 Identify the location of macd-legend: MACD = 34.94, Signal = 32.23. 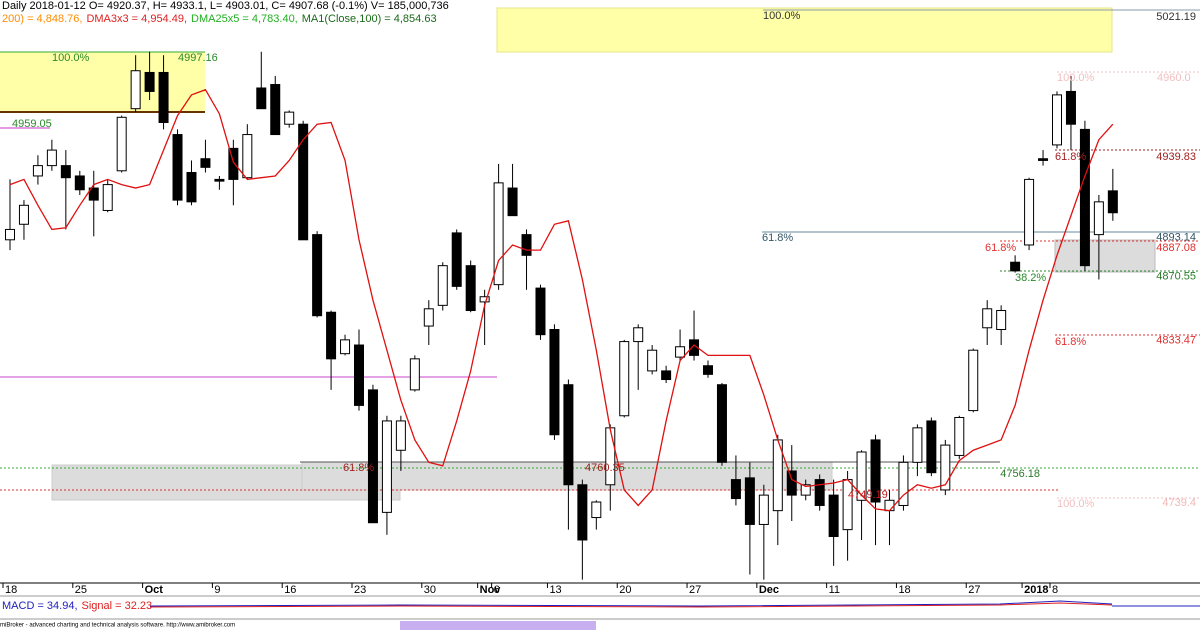
(77, 606).